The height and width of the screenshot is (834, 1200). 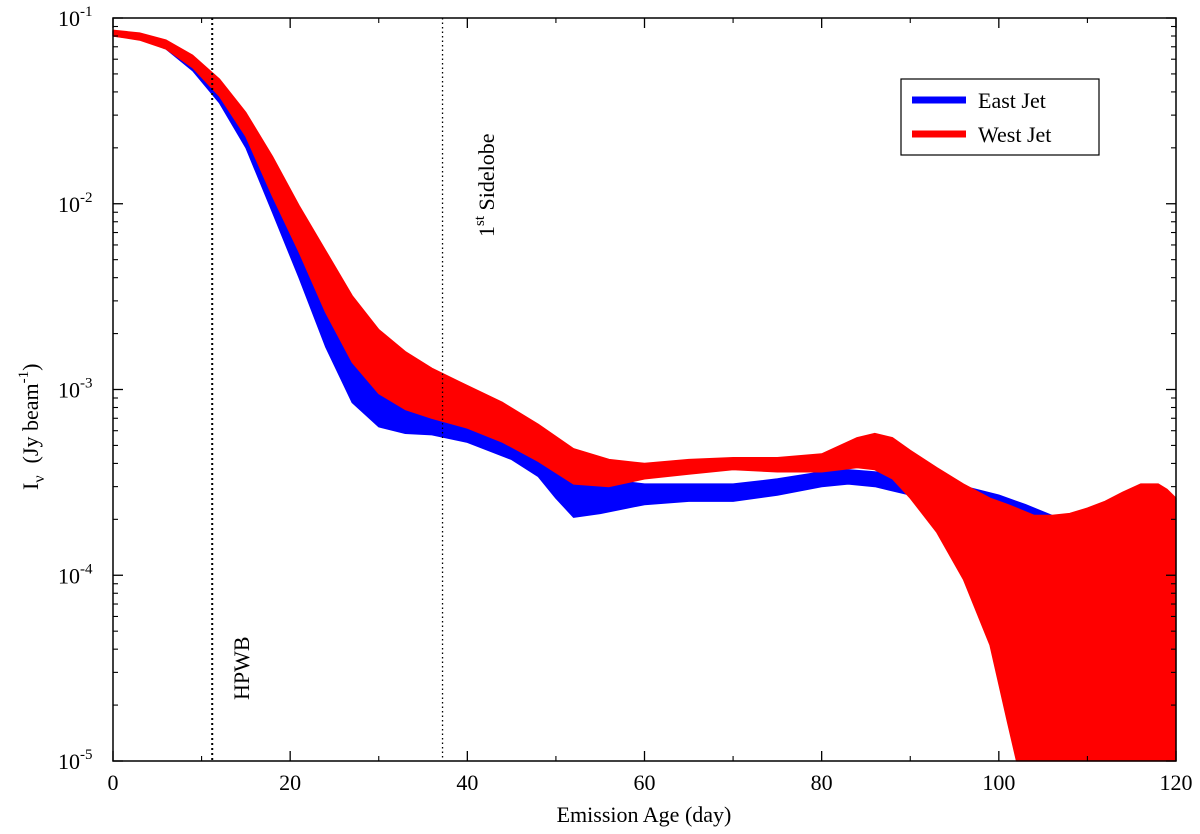 I want to click on y-tick-exponent: -4, so click(x=86, y=569).